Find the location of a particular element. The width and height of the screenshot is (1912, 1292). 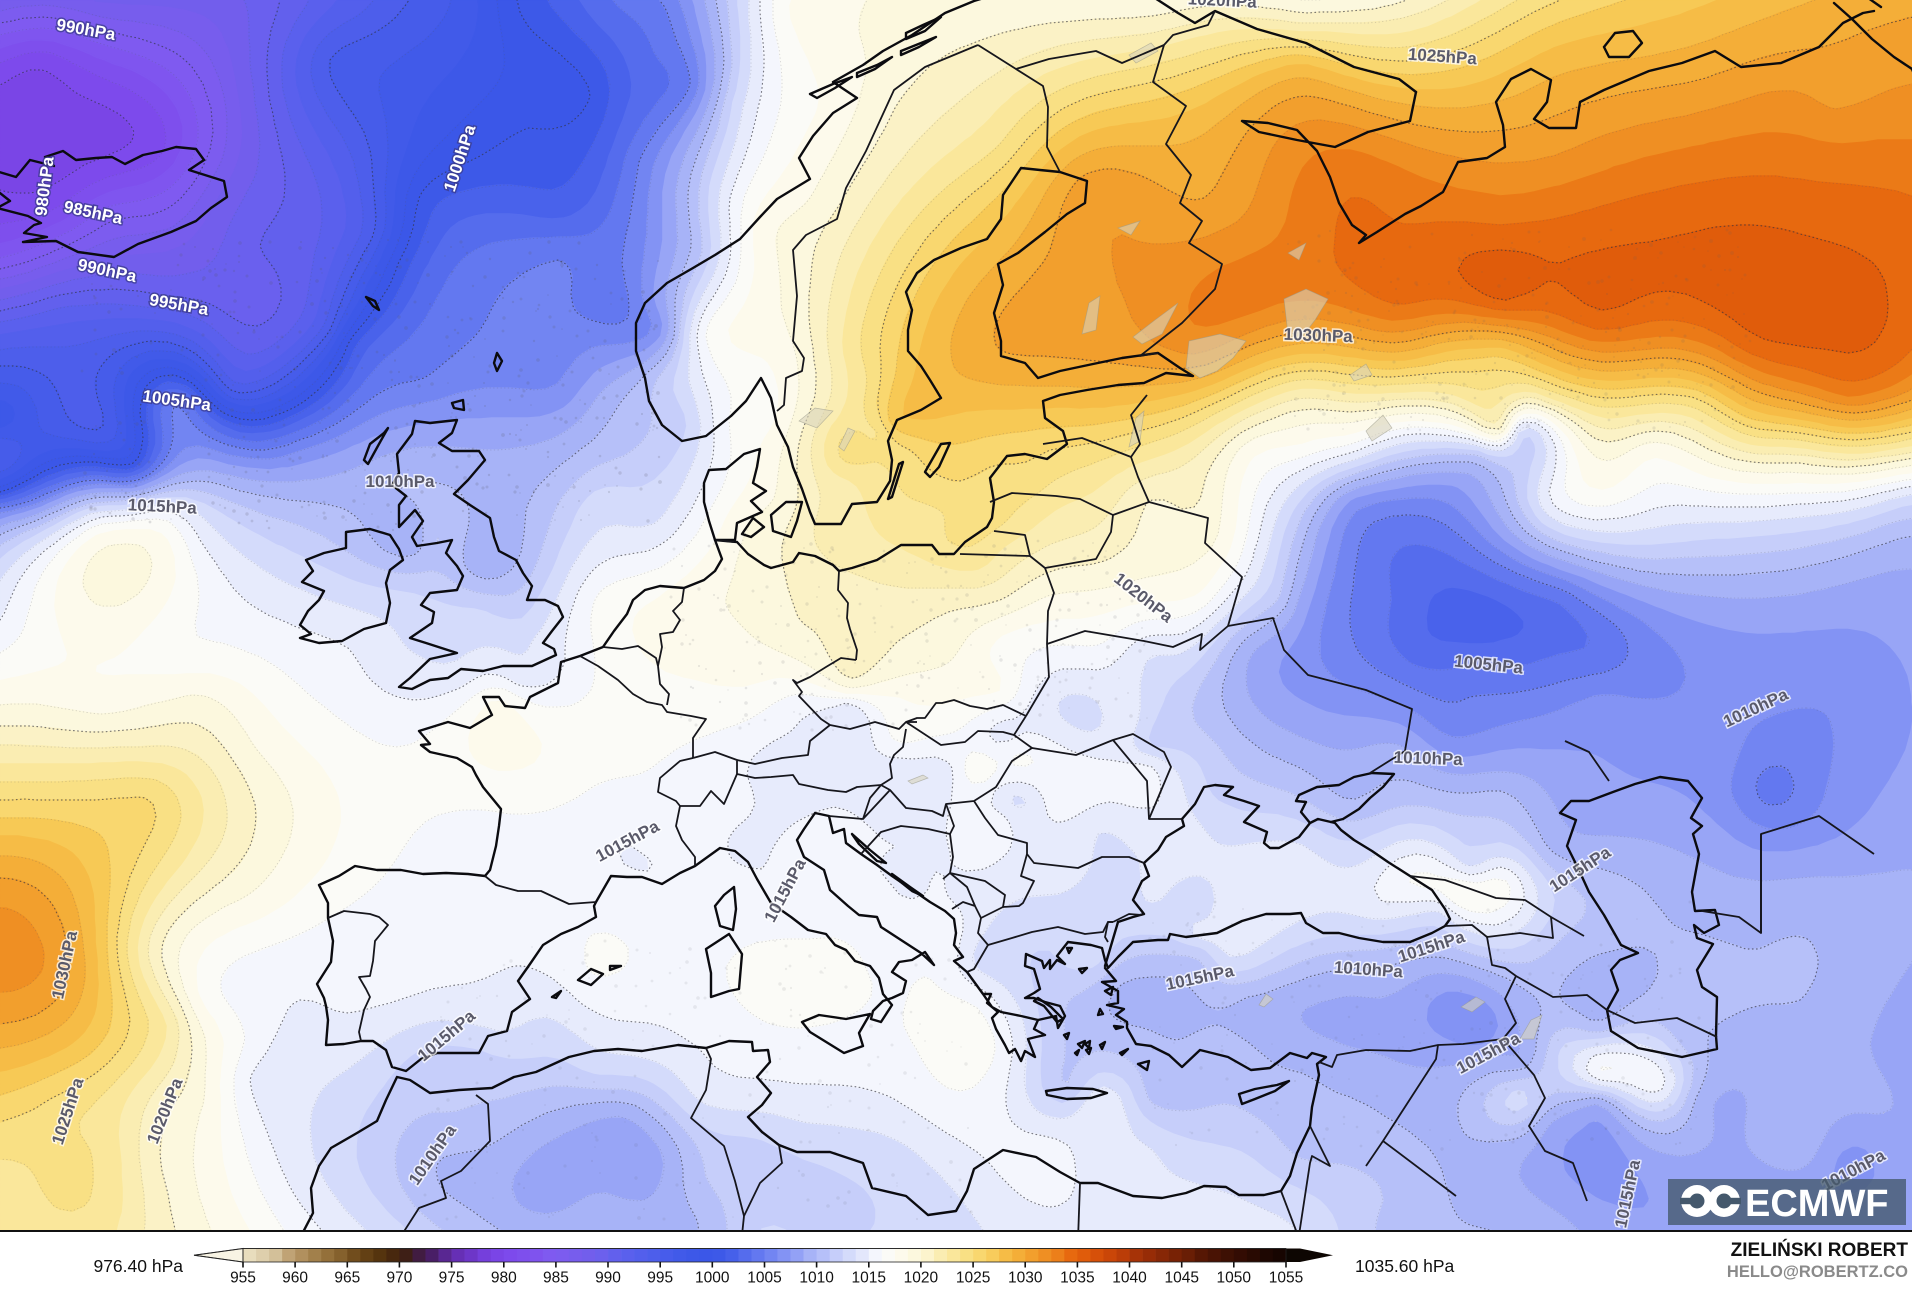

svg-text: 990 is located at coordinates (608, 1278).